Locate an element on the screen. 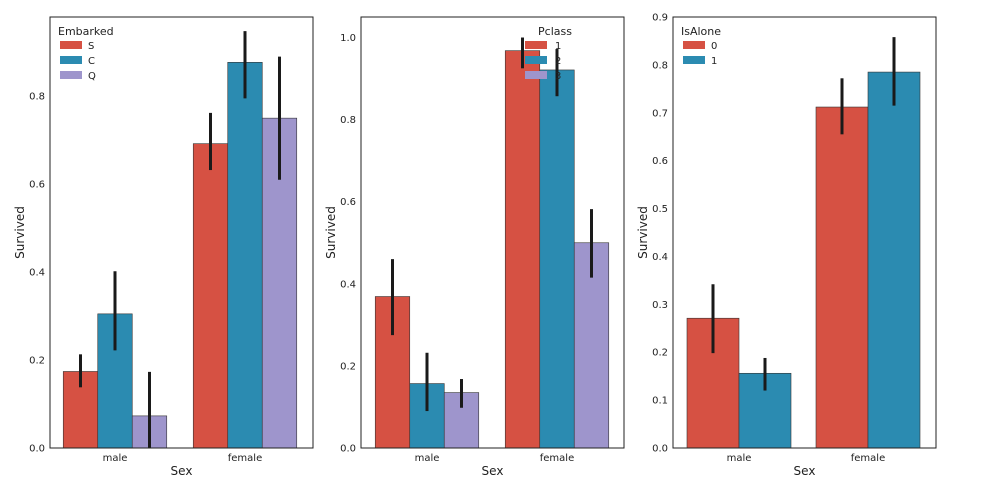 The image size is (1000, 487). legend: Embarked SCQ is located at coordinates (86, 53).